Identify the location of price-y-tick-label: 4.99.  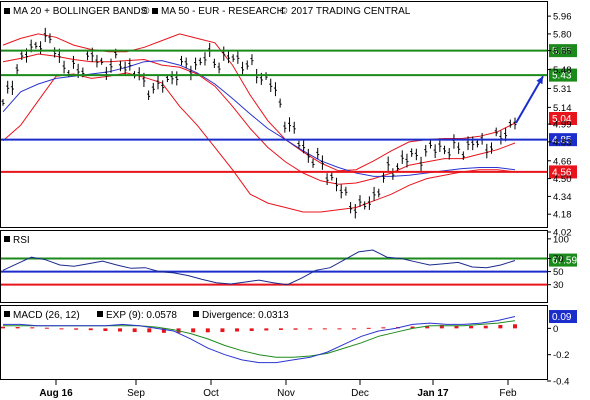
(562, 125).